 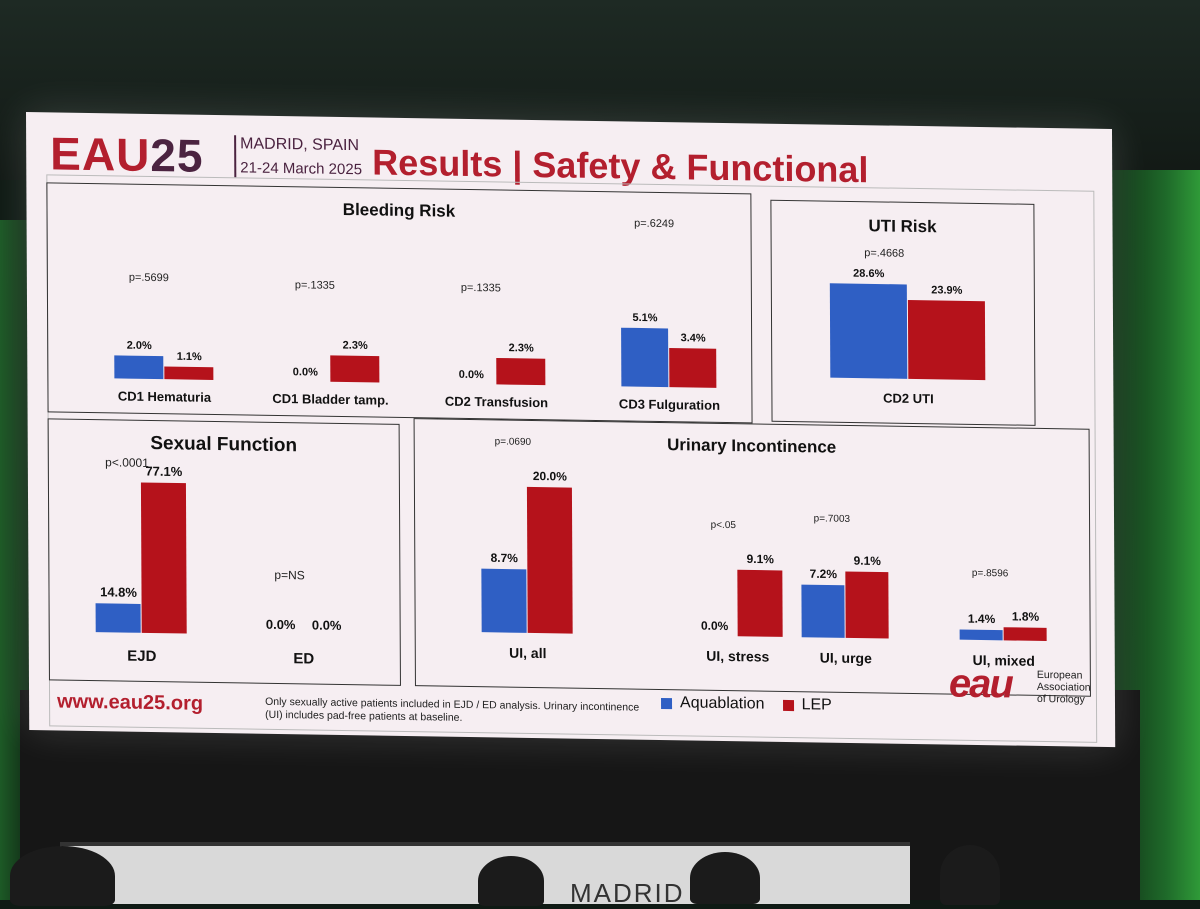 I want to click on legend-label-aquablation: Aquablation, so click(x=722, y=703).